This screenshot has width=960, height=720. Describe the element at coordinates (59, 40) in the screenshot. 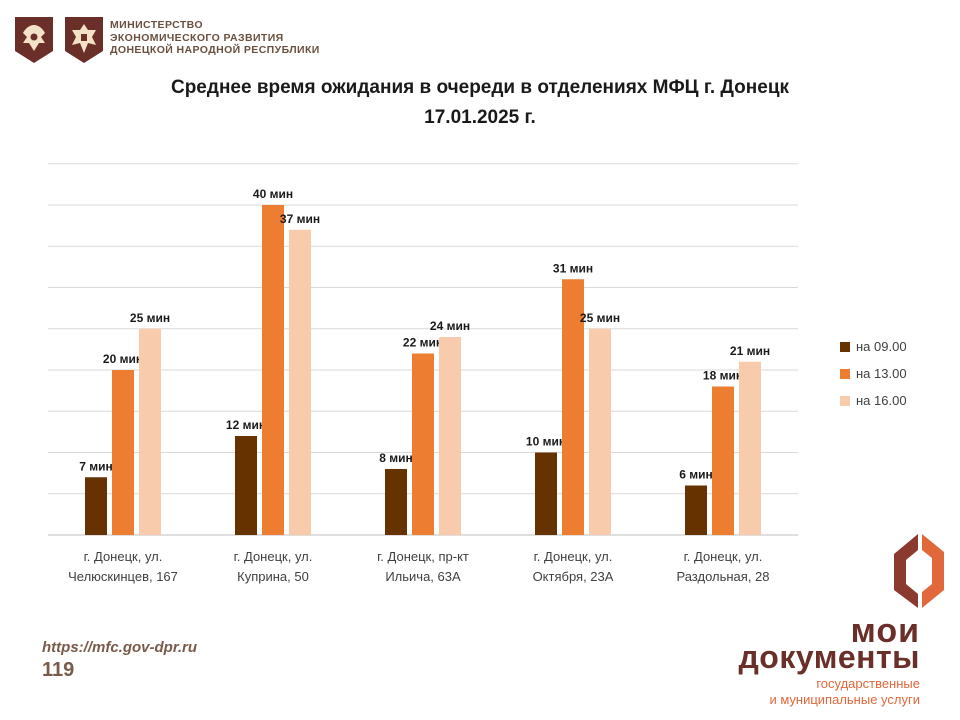

I see `emblems` at that location.